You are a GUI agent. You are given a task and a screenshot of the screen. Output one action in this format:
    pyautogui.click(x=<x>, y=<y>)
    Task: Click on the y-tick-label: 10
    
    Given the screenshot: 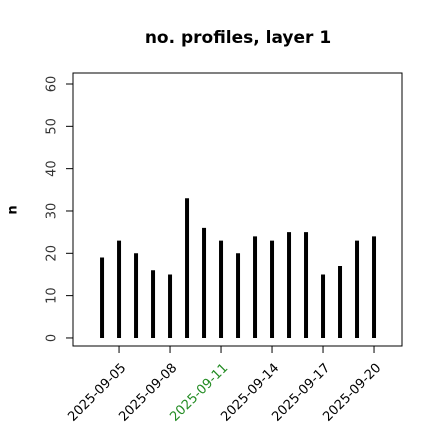 What is the action you would take?
    pyautogui.click(x=52, y=295)
    